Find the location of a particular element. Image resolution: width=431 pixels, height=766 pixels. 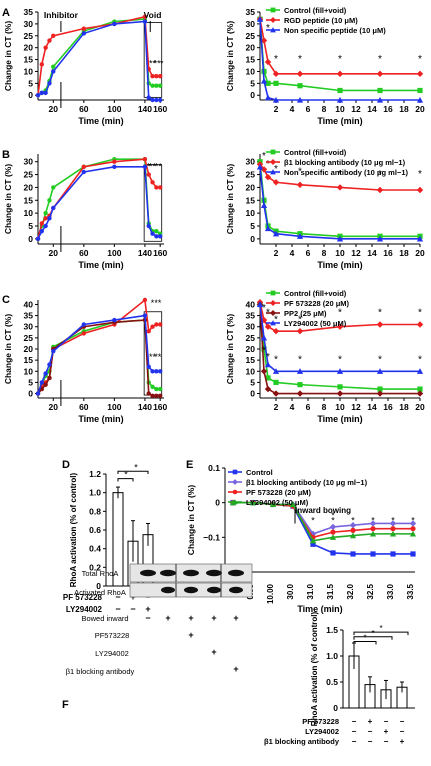

x-tick-label: 33.5 is located at coordinates (410, 591).